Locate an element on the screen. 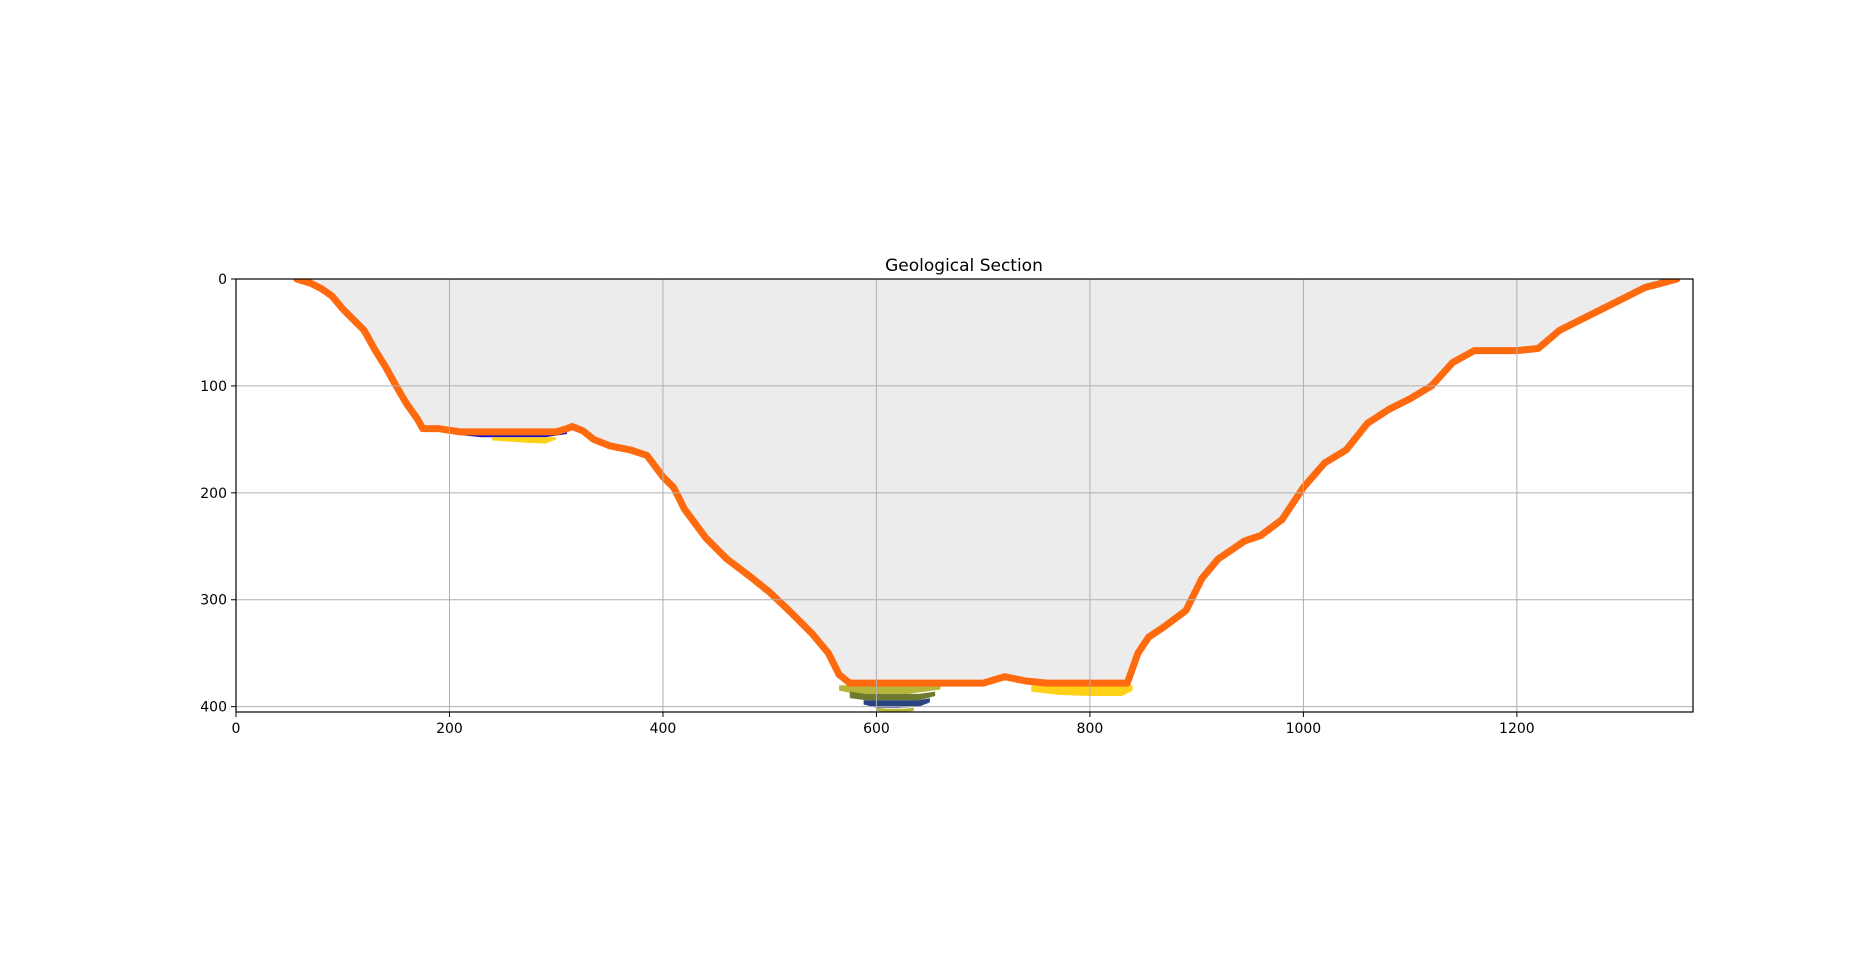  x-tick-label-3: 600 is located at coordinates (876, 729).